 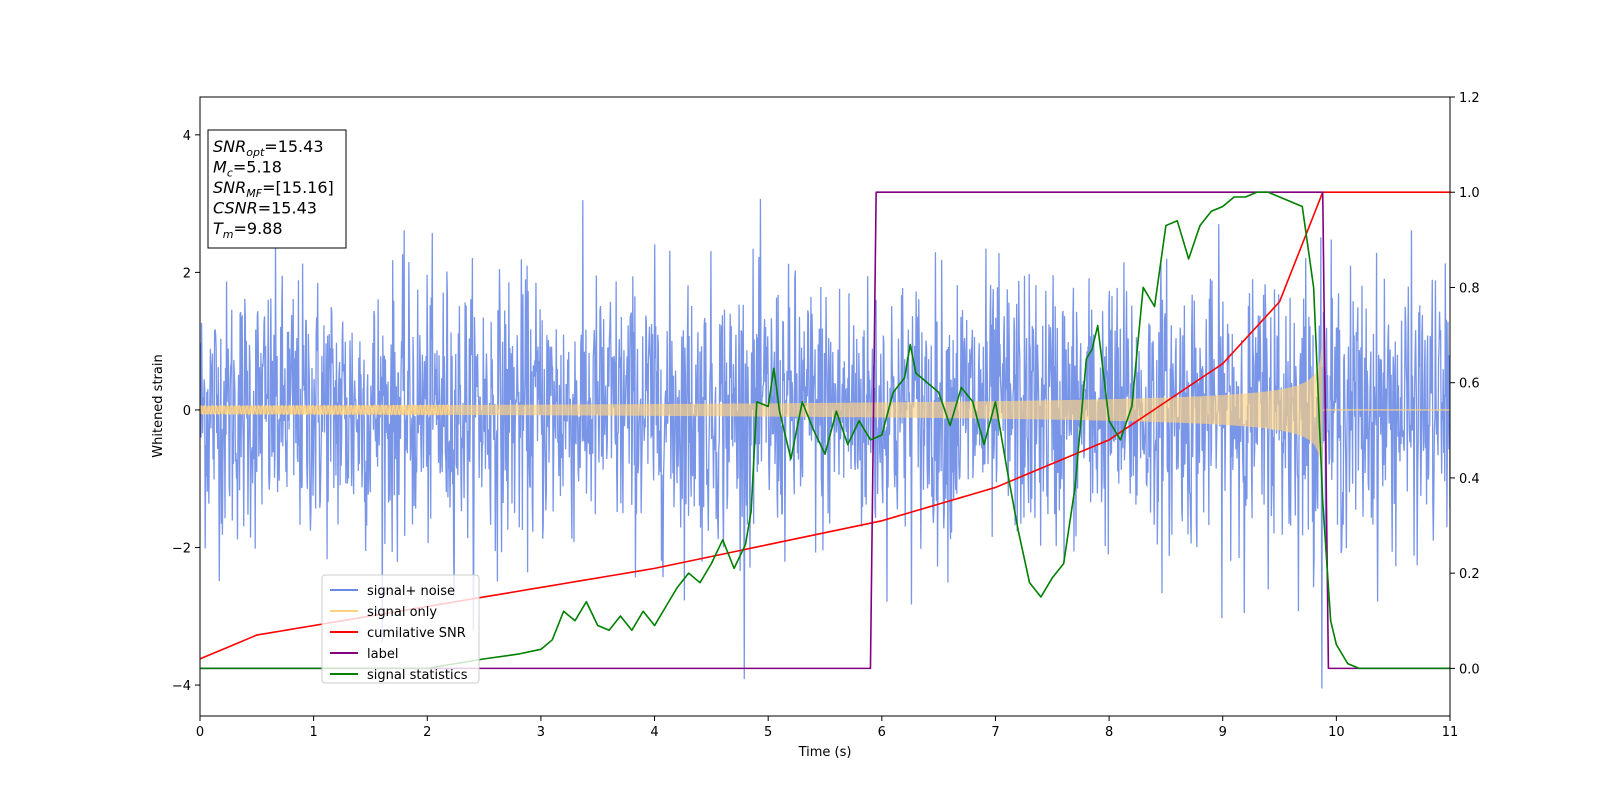 What do you see at coordinates (325, 410) in the screenshot?
I see `series-signal-only-wave` at bounding box center [325, 410].